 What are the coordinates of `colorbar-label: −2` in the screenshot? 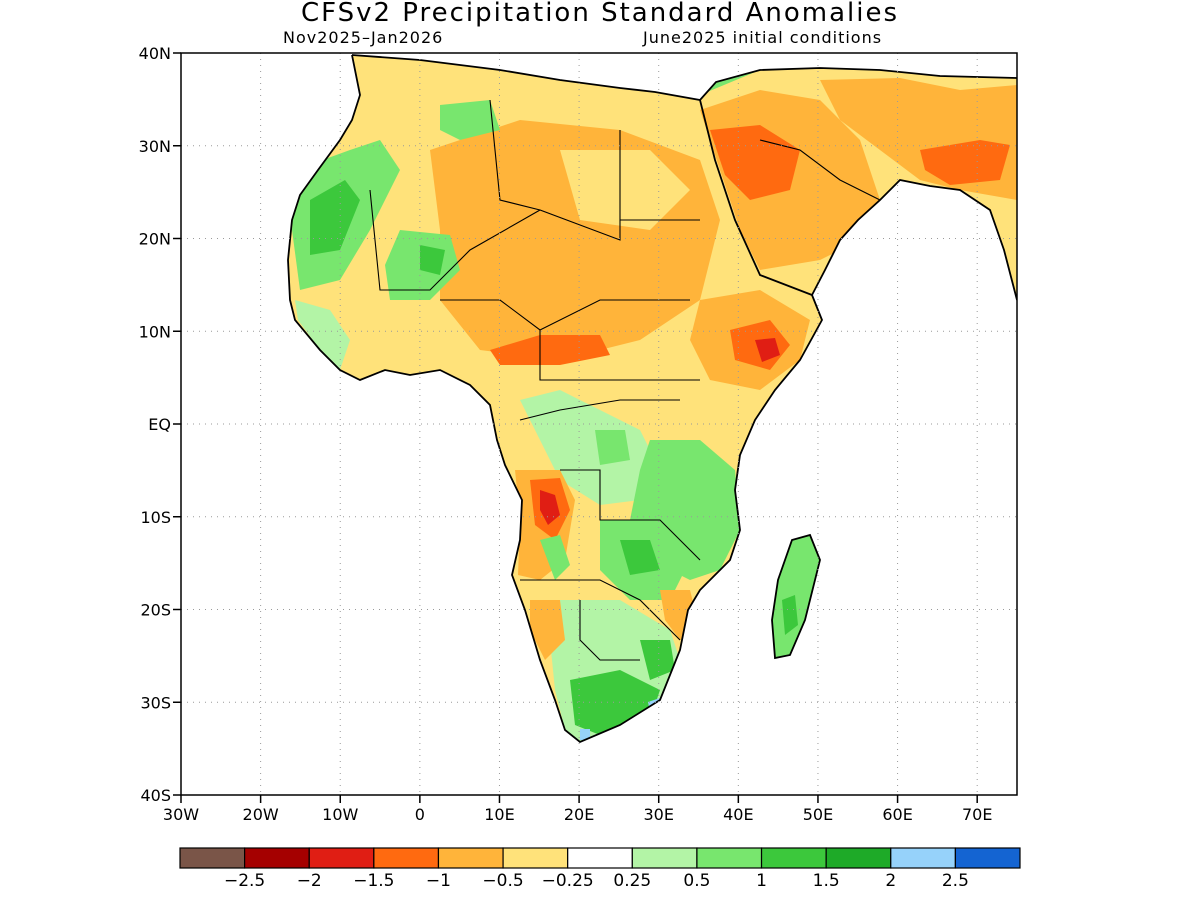 It's located at (309, 881).